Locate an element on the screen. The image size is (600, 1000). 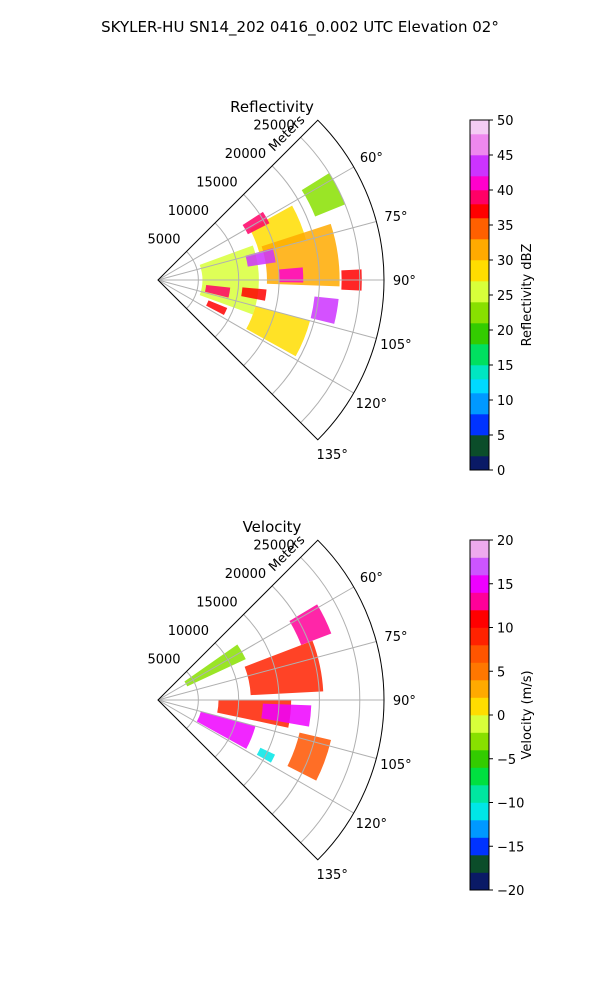
colorbar-tick-label: −10 is located at coordinates (510, 804).